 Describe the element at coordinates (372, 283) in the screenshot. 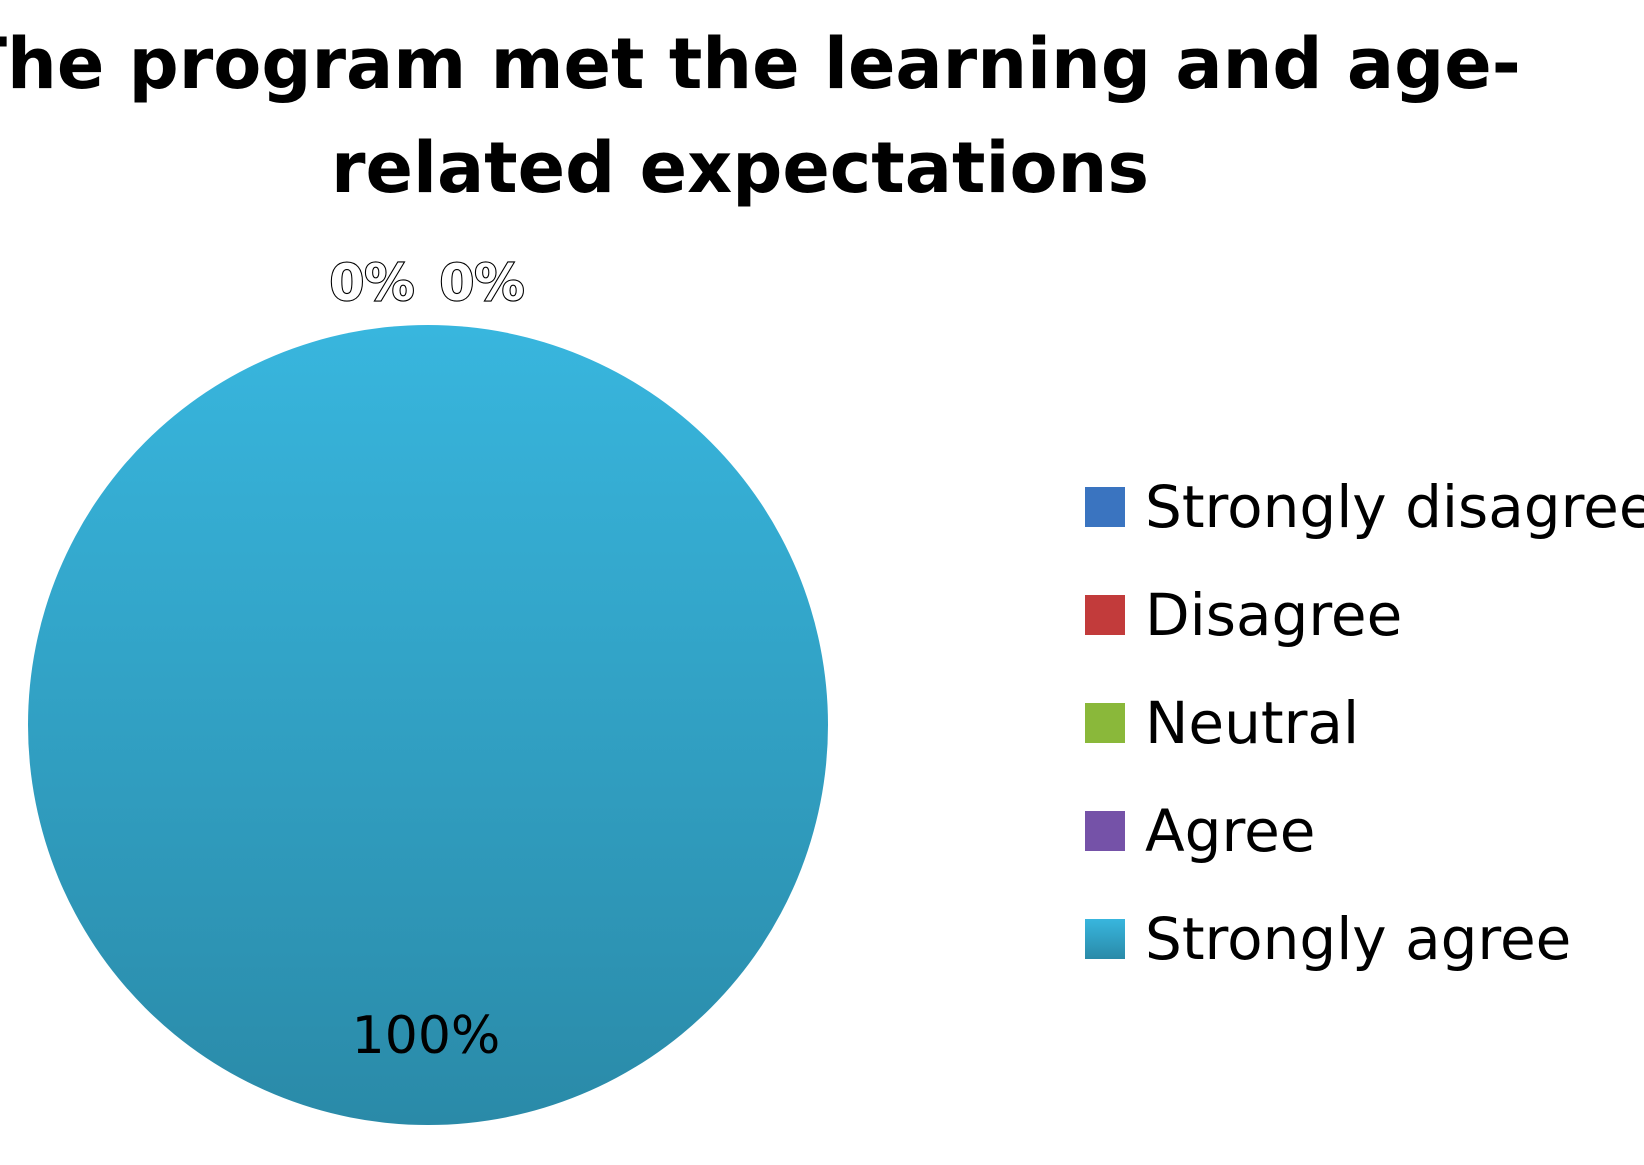

I see `data-label-strongly-disagree: 0%` at that location.